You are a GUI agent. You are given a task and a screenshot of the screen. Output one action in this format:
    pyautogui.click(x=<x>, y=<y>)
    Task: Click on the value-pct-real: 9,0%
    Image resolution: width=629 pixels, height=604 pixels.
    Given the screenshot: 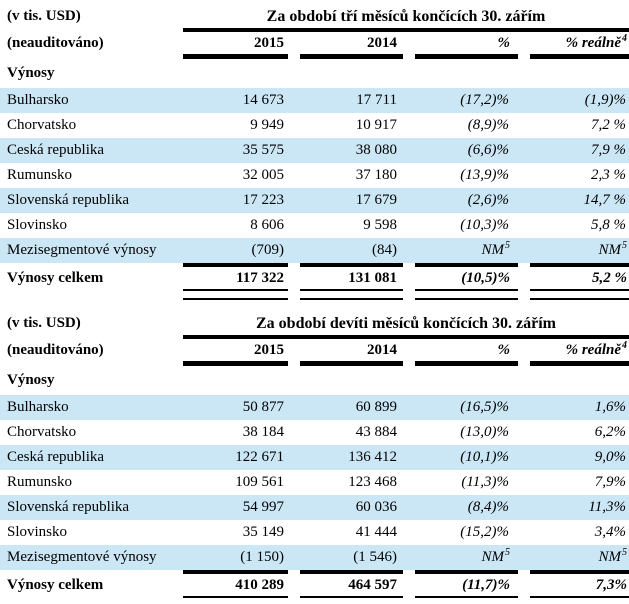 What is the action you would take?
    pyautogui.click(x=610, y=457)
    